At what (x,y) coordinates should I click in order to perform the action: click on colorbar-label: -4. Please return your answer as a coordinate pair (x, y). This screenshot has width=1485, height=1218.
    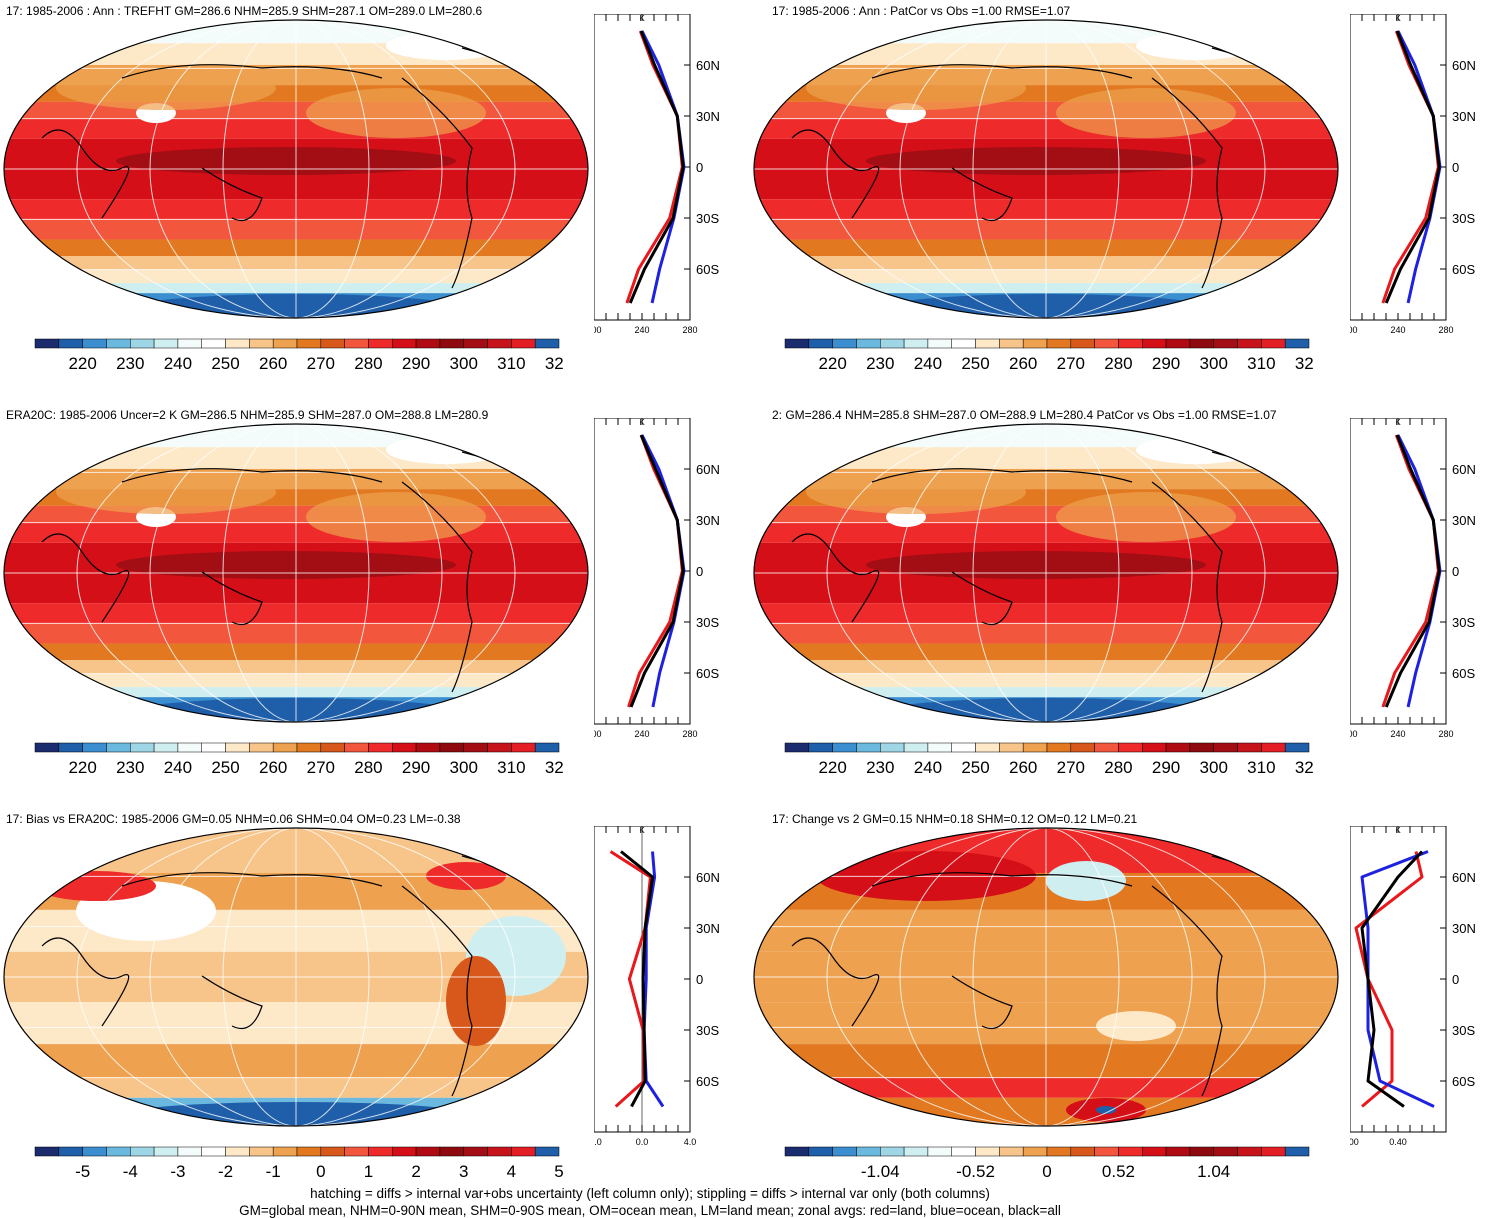
    Looking at the image, I should click on (130, 1171).